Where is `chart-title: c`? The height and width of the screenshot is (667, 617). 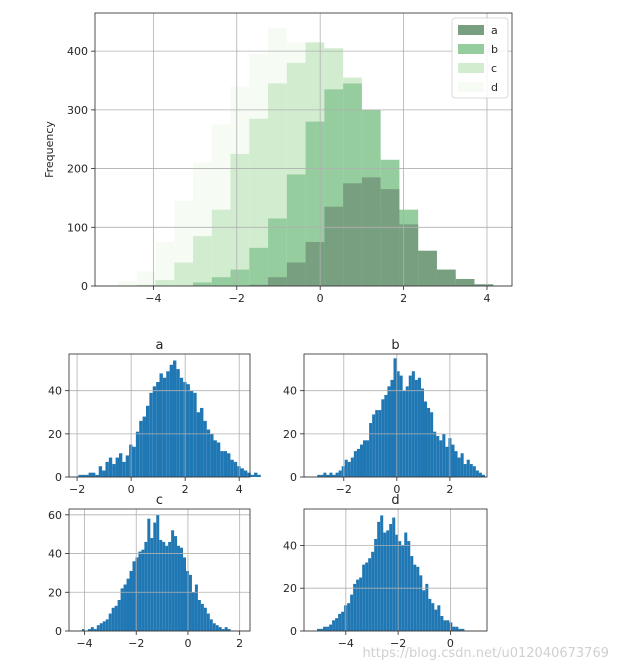 chart-title: c is located at coordinates (159, 500).